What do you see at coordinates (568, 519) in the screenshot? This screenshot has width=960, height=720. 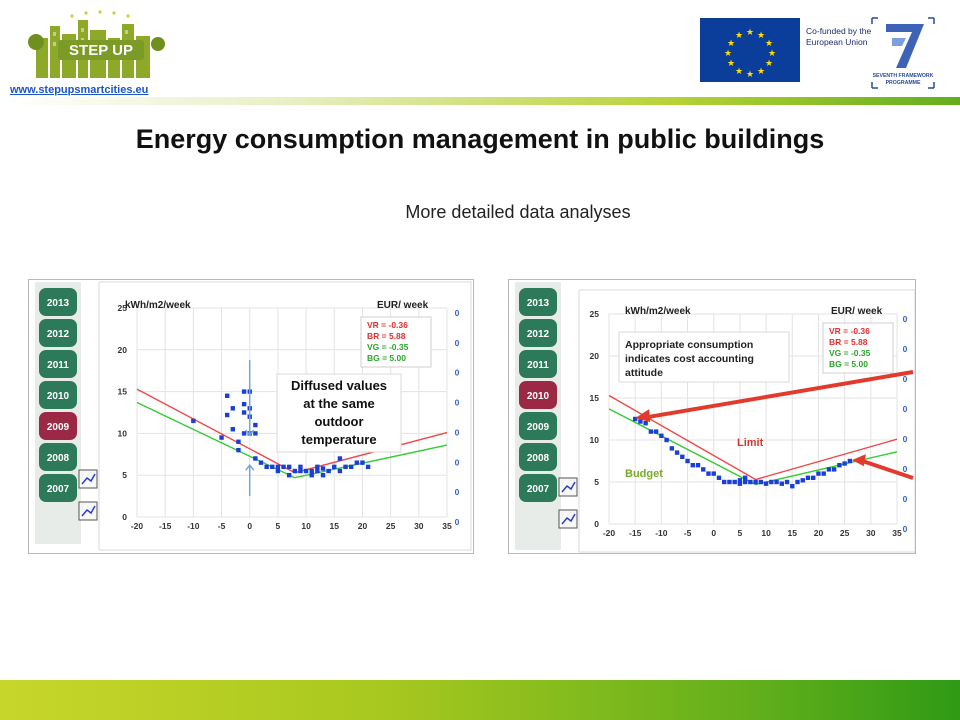 I see `edit-tool-icon-glyph` at bounding box center [568, 519].